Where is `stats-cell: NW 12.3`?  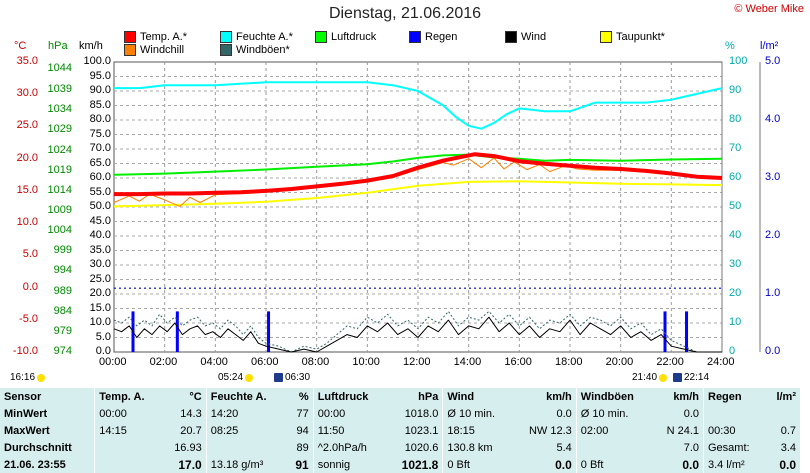
stats-cell: NW 12.3 is located at coordinates (550, 430).